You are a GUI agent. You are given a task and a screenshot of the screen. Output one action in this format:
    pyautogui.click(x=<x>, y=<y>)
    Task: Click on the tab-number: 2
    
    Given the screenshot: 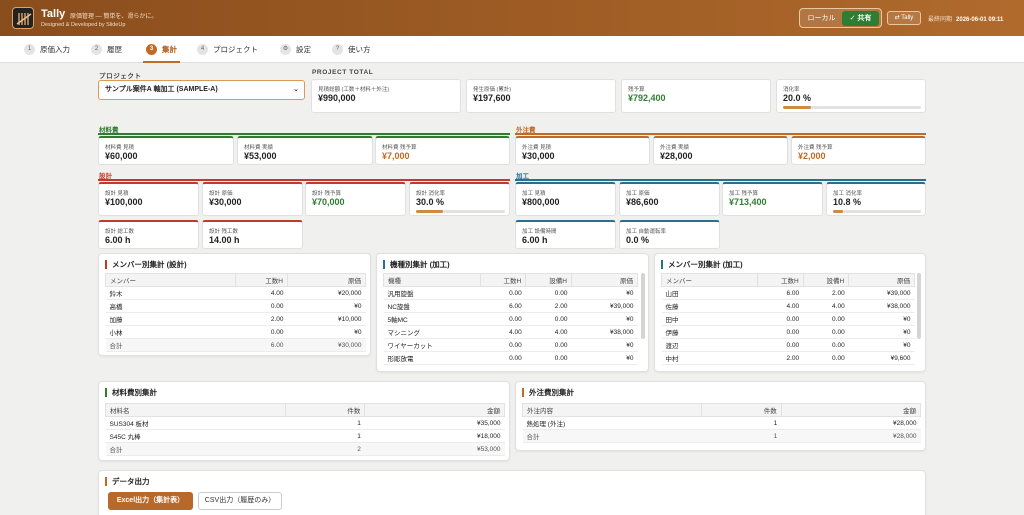 What is the action you would take?
    pyautogui.click(x=96, y=49)
    